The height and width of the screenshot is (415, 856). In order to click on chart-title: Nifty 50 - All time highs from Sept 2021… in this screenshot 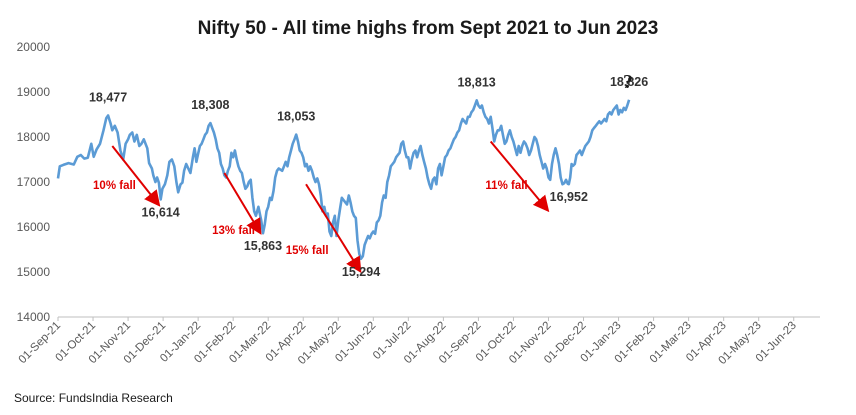, I will do `click(428, 28)`.